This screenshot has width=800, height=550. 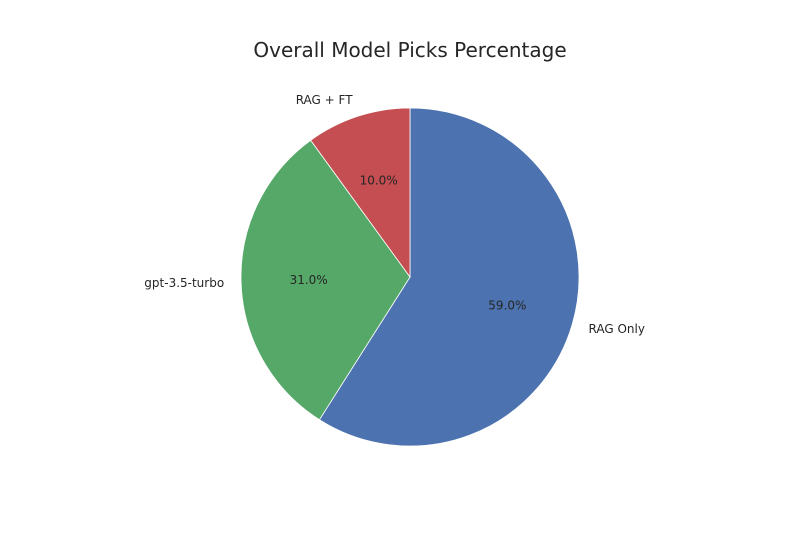 What do you see at coordinates (309, 280) in the screenshot?
I see `slice-percent-label: 31.0%` at bounding box center [309, 280].